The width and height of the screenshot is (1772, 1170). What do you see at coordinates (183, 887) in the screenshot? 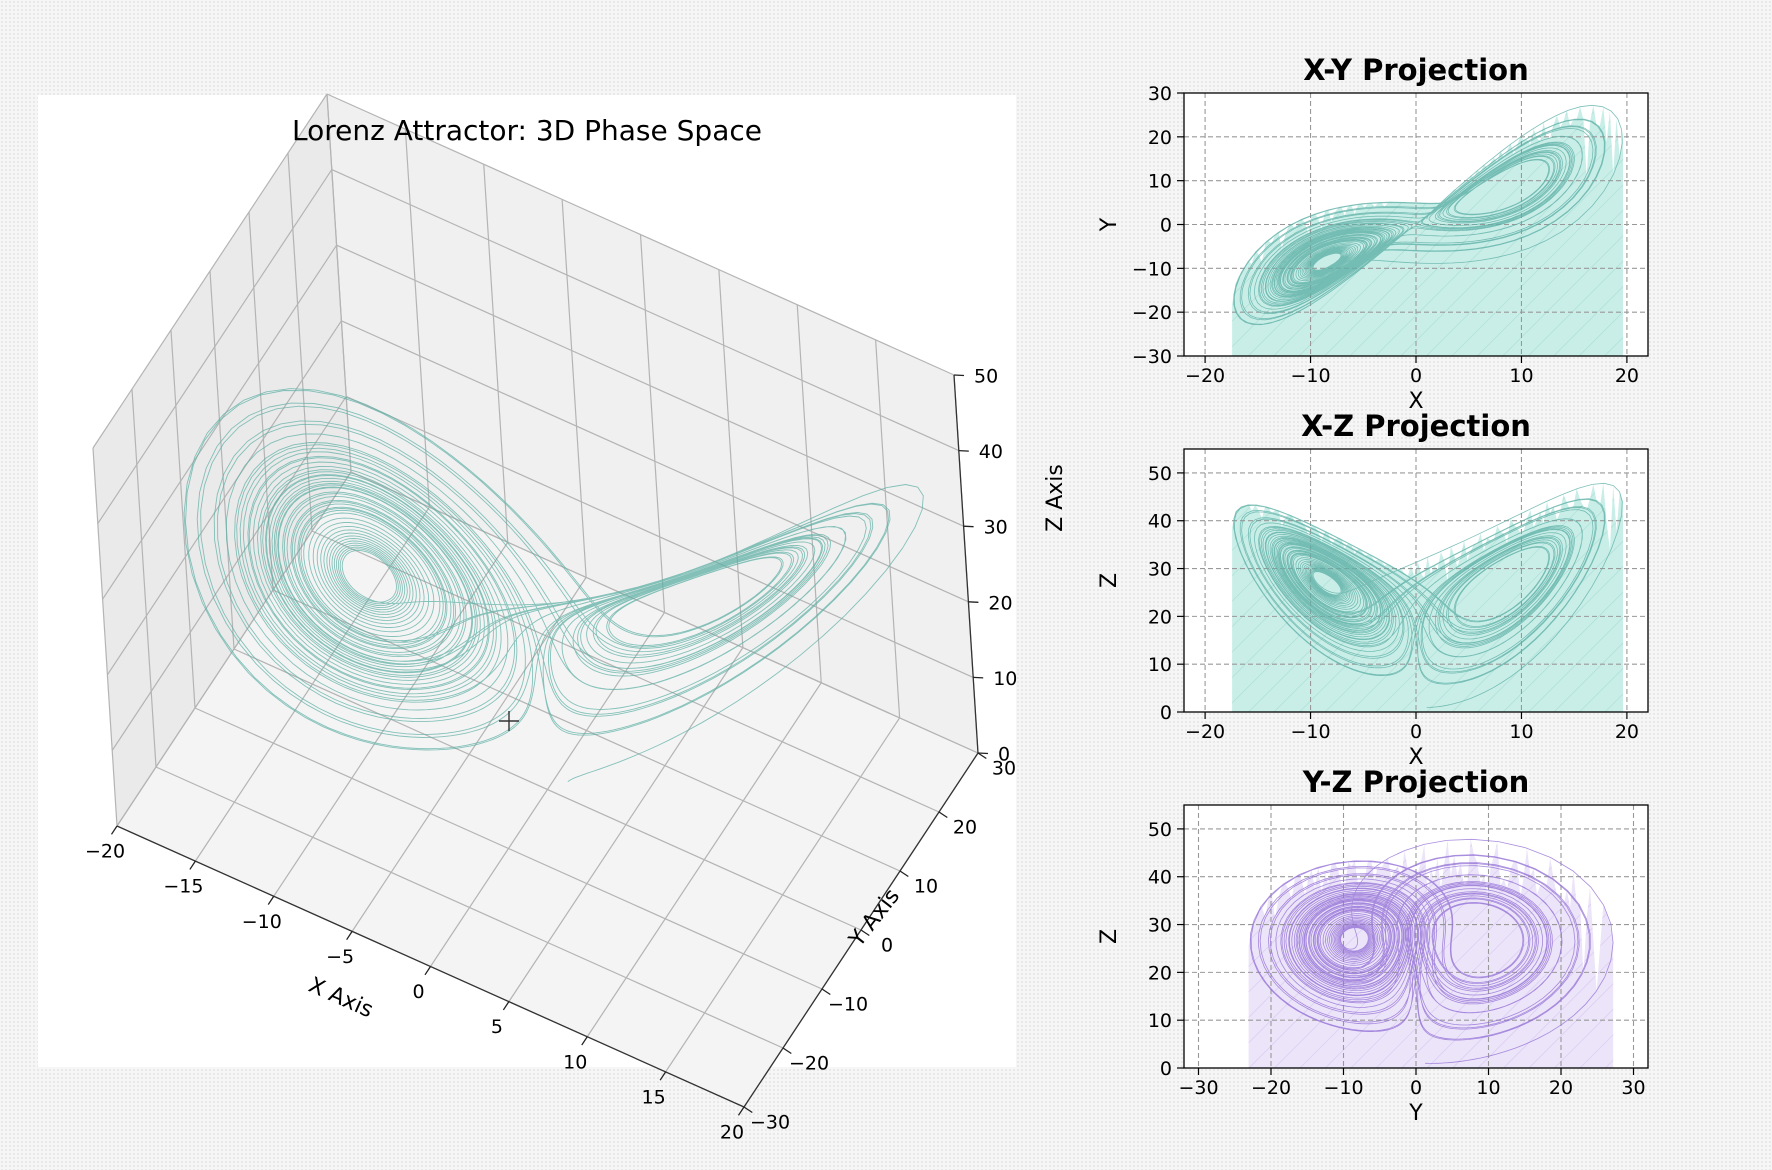
I see `x-tick-label: −15` at bounding box center [183, 887].